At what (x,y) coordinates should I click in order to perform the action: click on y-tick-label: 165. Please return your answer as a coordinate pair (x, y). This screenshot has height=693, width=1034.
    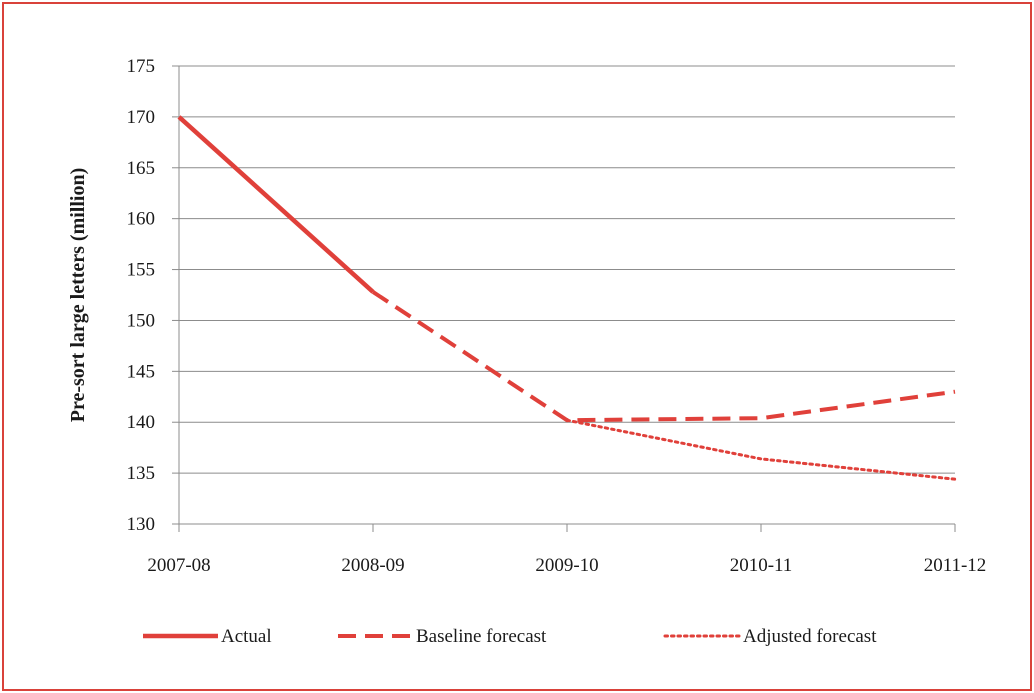
    Looking at the image, I should click on (141, 168).